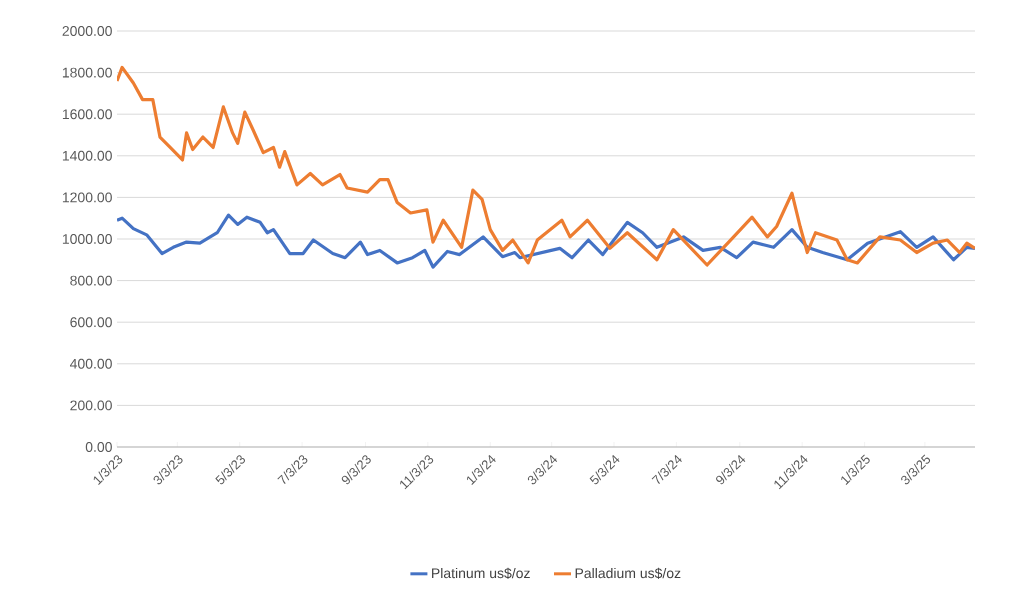 This screenshot has width=1016, height=593. I want to click on y-tick-label: 1800.00, so click(87, 72).